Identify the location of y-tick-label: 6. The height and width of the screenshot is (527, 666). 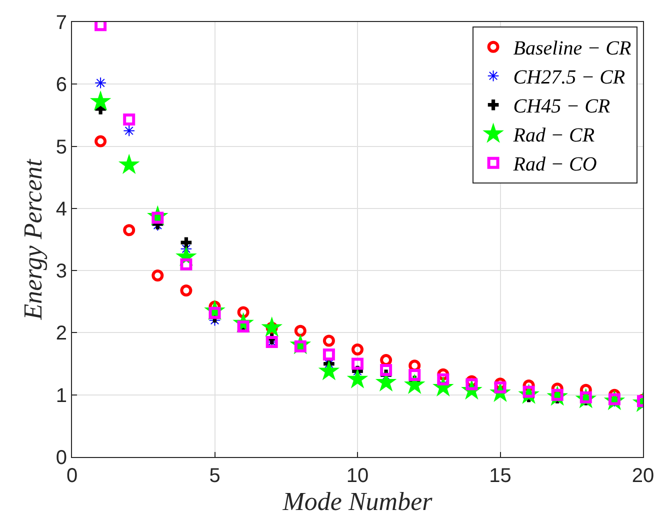
(61, 85).